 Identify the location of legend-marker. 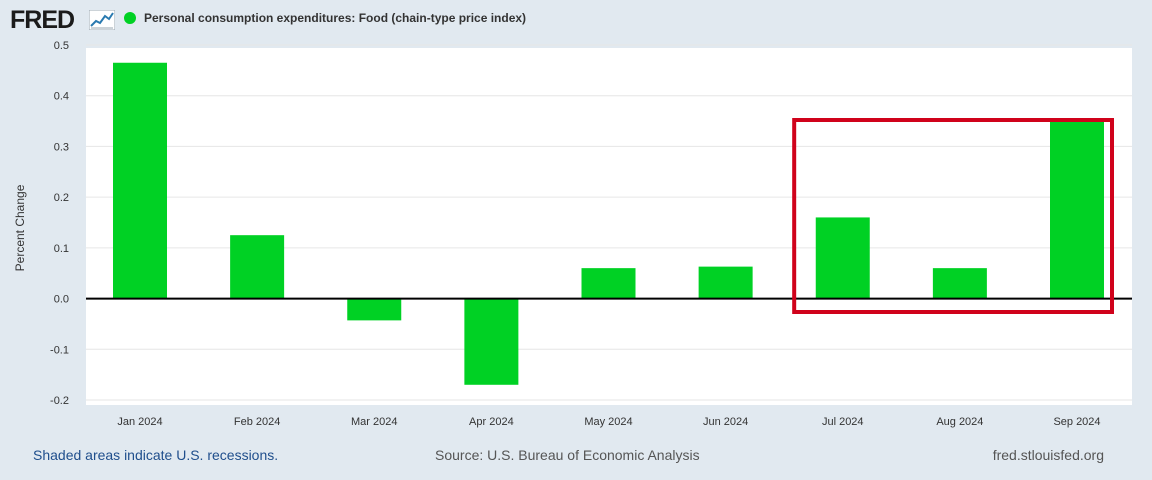
(130, 18).